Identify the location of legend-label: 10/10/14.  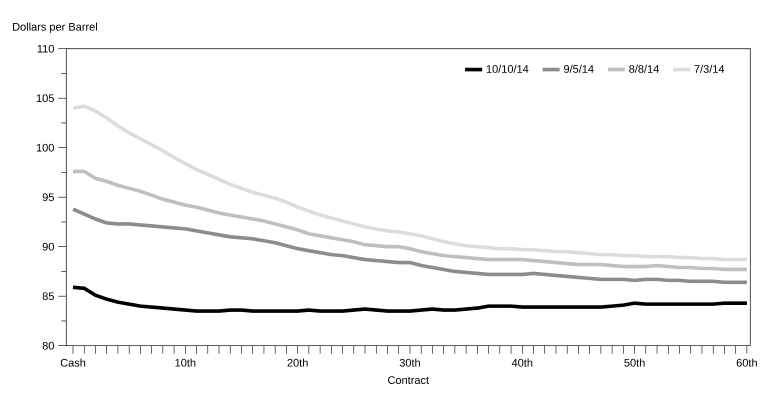
(507, 68).